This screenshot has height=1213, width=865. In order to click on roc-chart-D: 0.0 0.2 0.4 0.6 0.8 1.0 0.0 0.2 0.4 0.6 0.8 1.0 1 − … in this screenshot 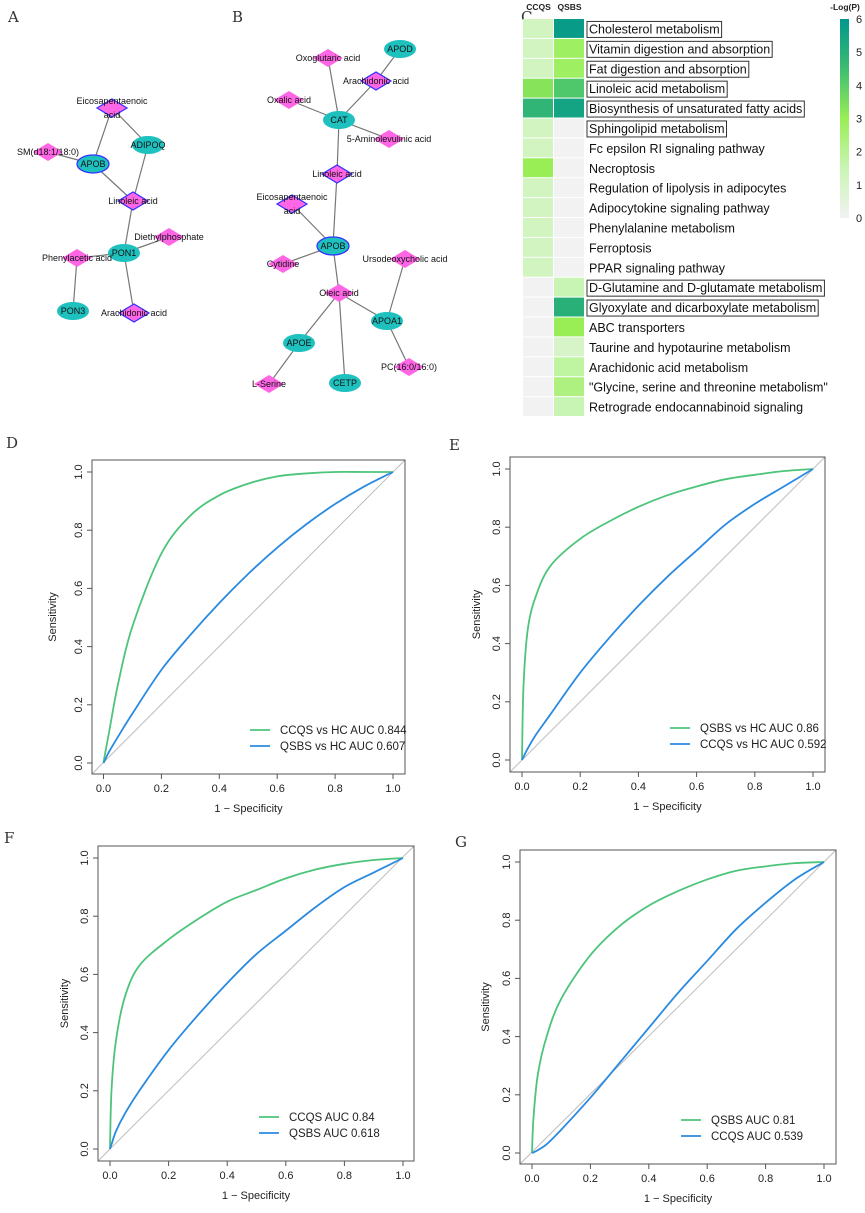, I will do `click(227, 637)`.